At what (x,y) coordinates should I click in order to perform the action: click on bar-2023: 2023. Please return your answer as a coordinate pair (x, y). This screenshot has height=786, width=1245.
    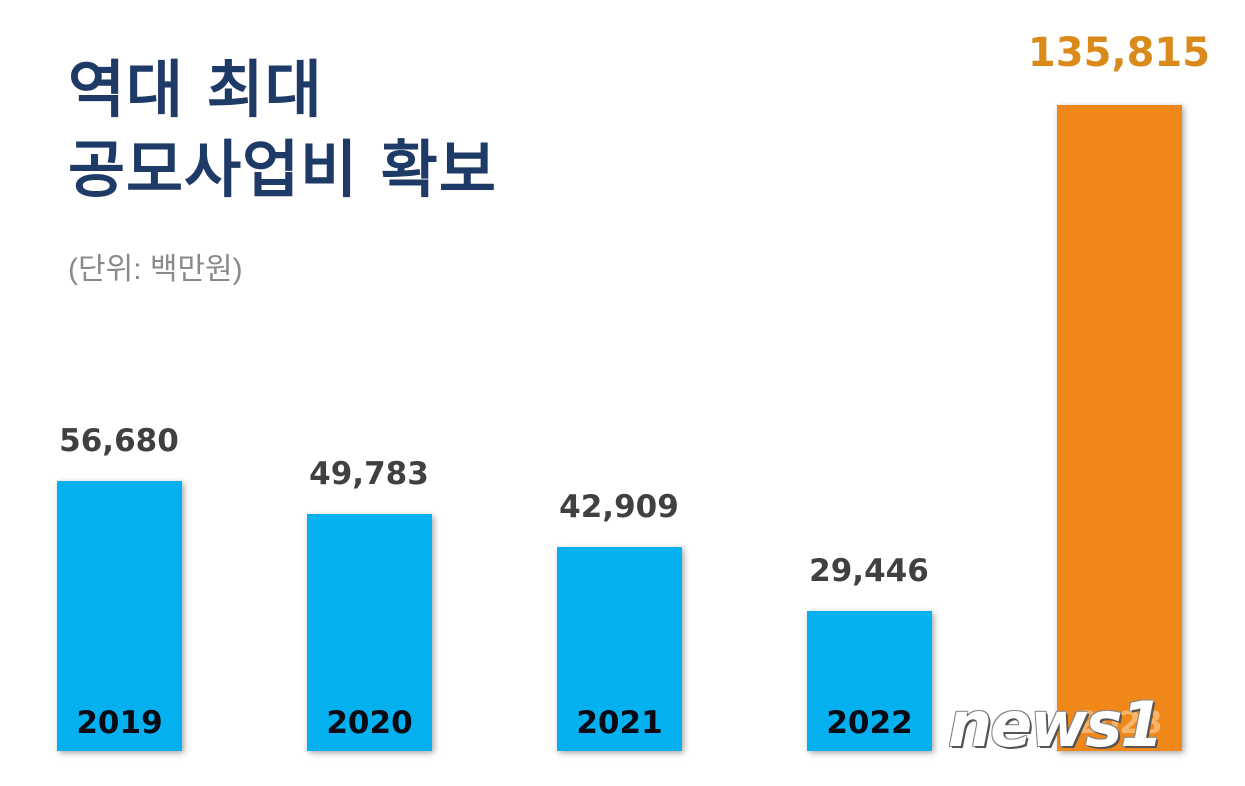
    Looking at the image, I should click on (1119, 428).